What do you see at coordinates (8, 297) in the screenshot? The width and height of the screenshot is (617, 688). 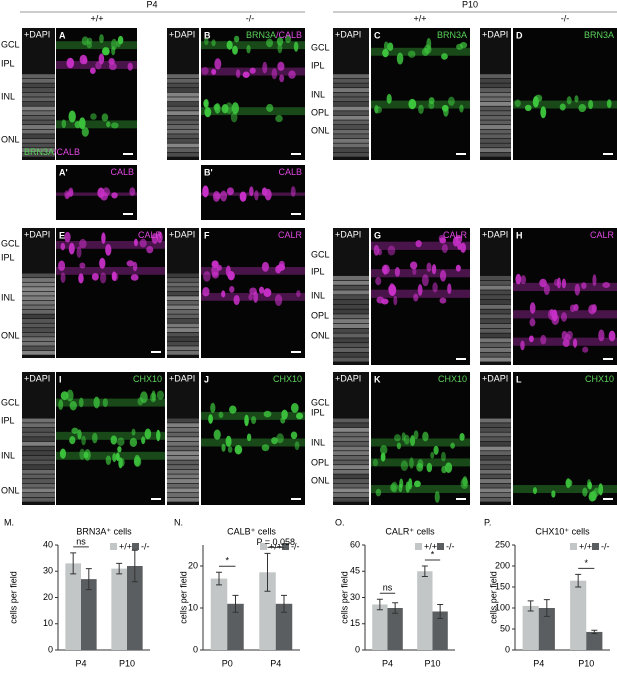 I see `layer-label: INL` at bounding box center [8, 297].